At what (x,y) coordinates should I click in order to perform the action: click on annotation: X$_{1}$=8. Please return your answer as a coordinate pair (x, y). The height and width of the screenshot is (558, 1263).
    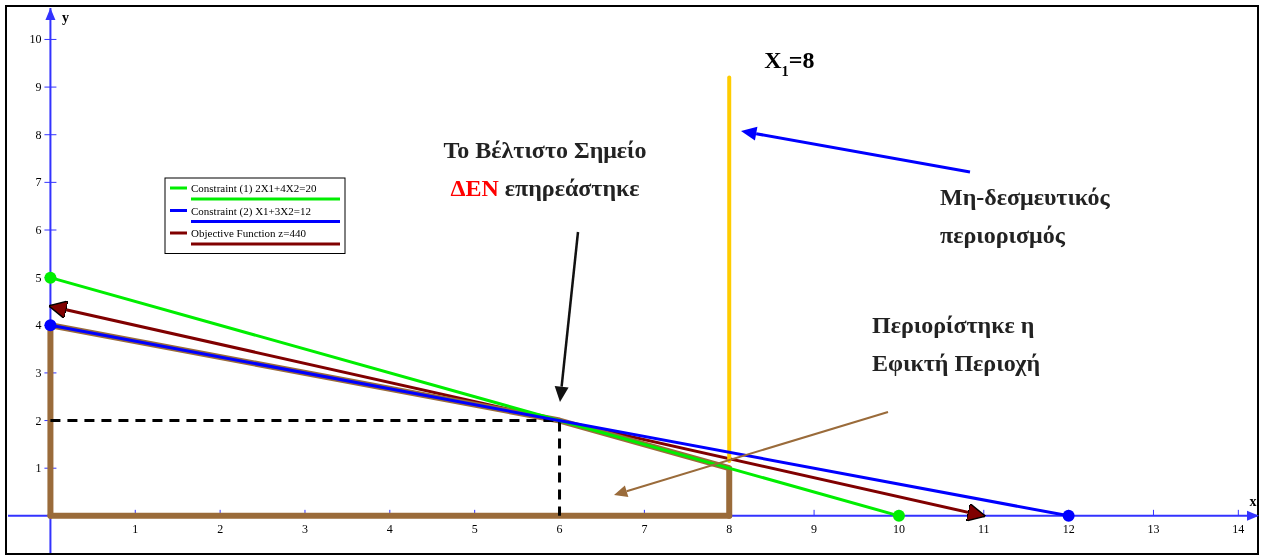
    Looking at the image, I should click on (789, 62).